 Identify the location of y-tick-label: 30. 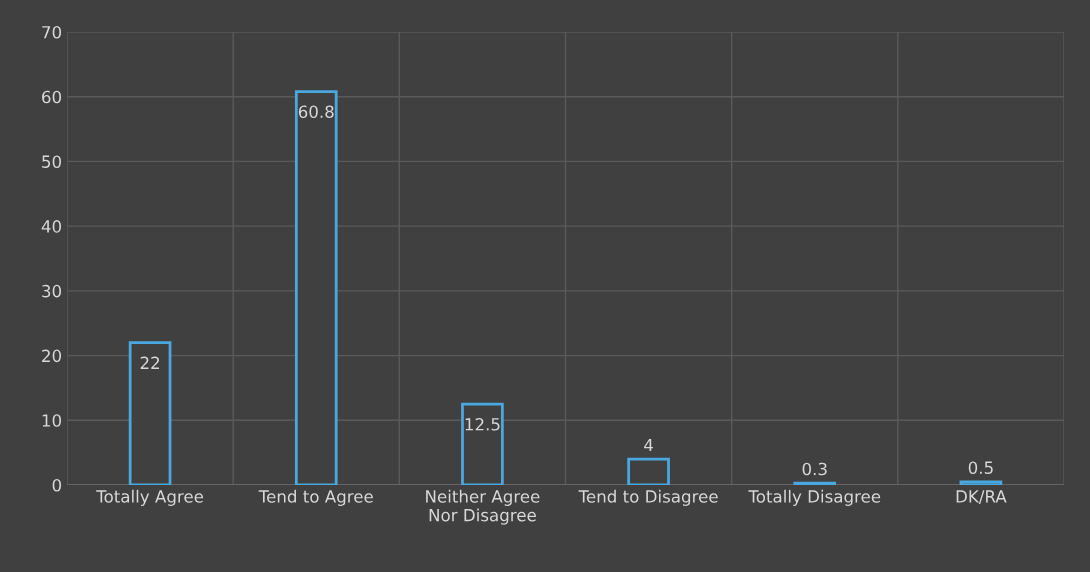
(52, 291).